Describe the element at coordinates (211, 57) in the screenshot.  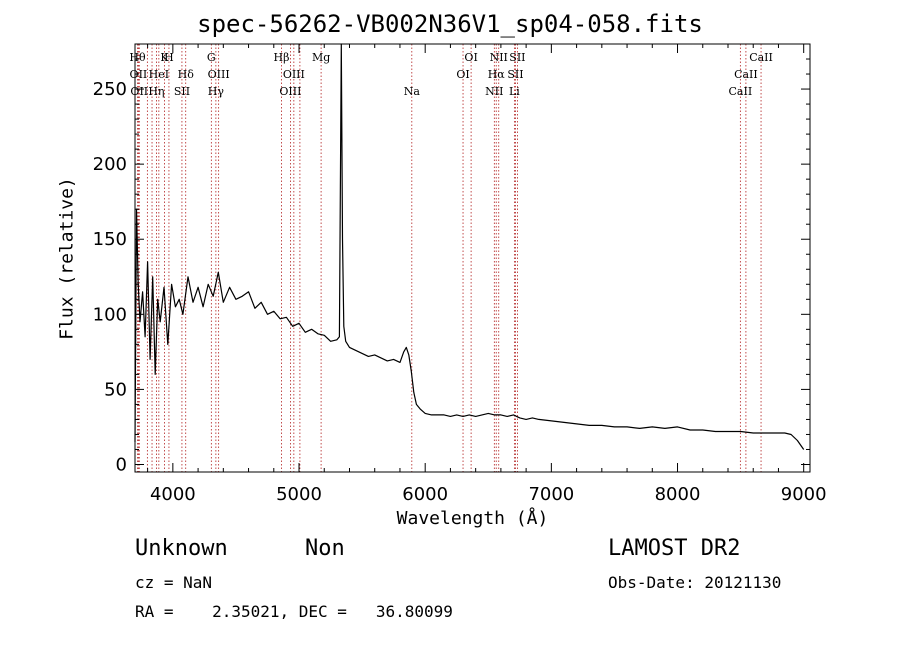
I see `line-label: G` at that location.